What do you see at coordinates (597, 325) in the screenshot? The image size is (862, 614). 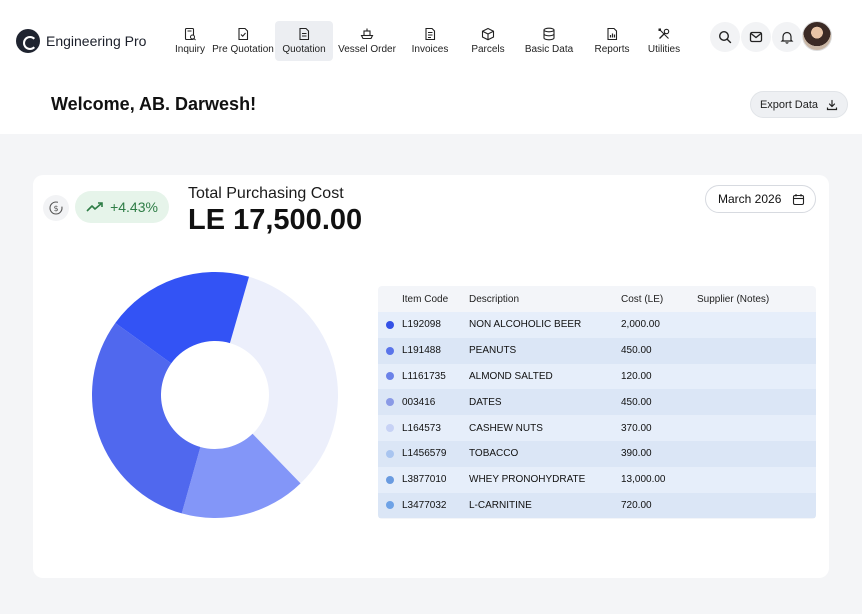 I see `table-row: L192098 NON ALCOHOLIC BEER 2,000.00` at bounding box center [597, 325].